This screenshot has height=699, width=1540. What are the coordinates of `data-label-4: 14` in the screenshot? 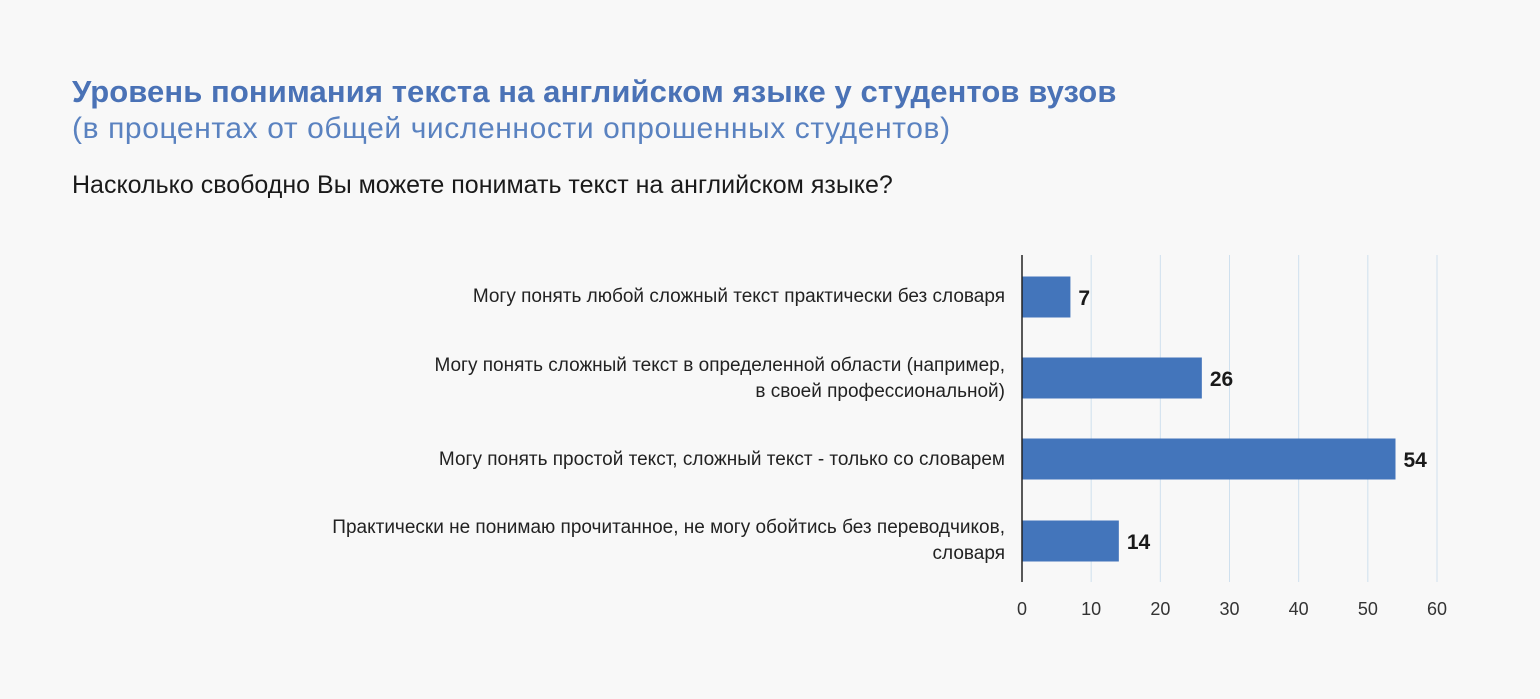 It's located at (1139, 542).